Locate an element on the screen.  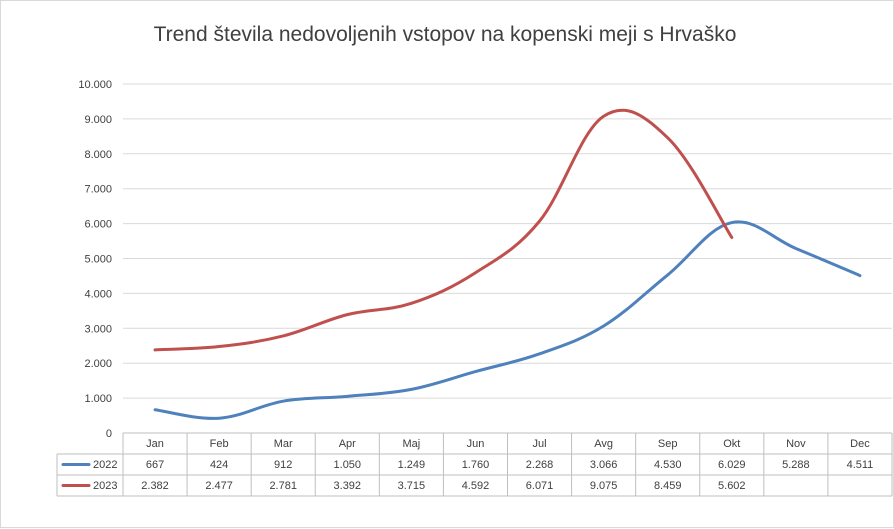
data-table-cell: 5.602 is located at coordinates (732, 486).